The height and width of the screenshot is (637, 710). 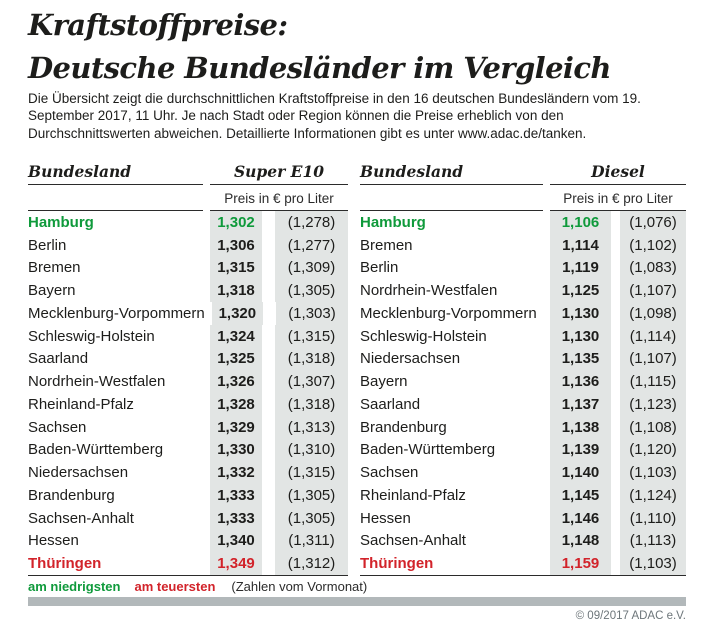 I want to click on table-row: Niedersachsen 1,135 (1,107), so click(x=523, y=359).